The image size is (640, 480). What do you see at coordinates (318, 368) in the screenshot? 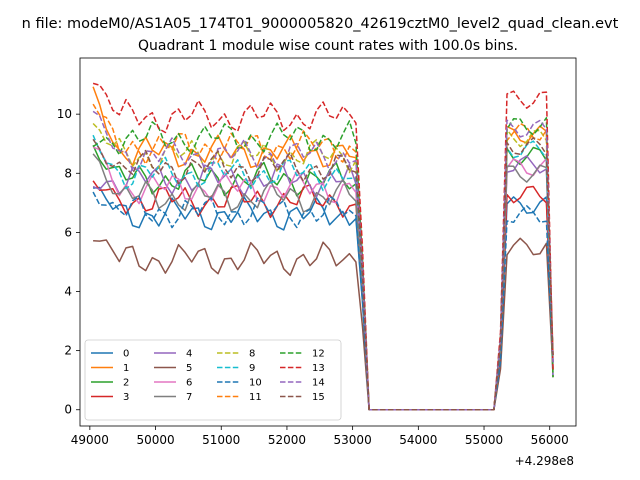
I see `legend-label-13: 13` at bounding box center [318, 368].